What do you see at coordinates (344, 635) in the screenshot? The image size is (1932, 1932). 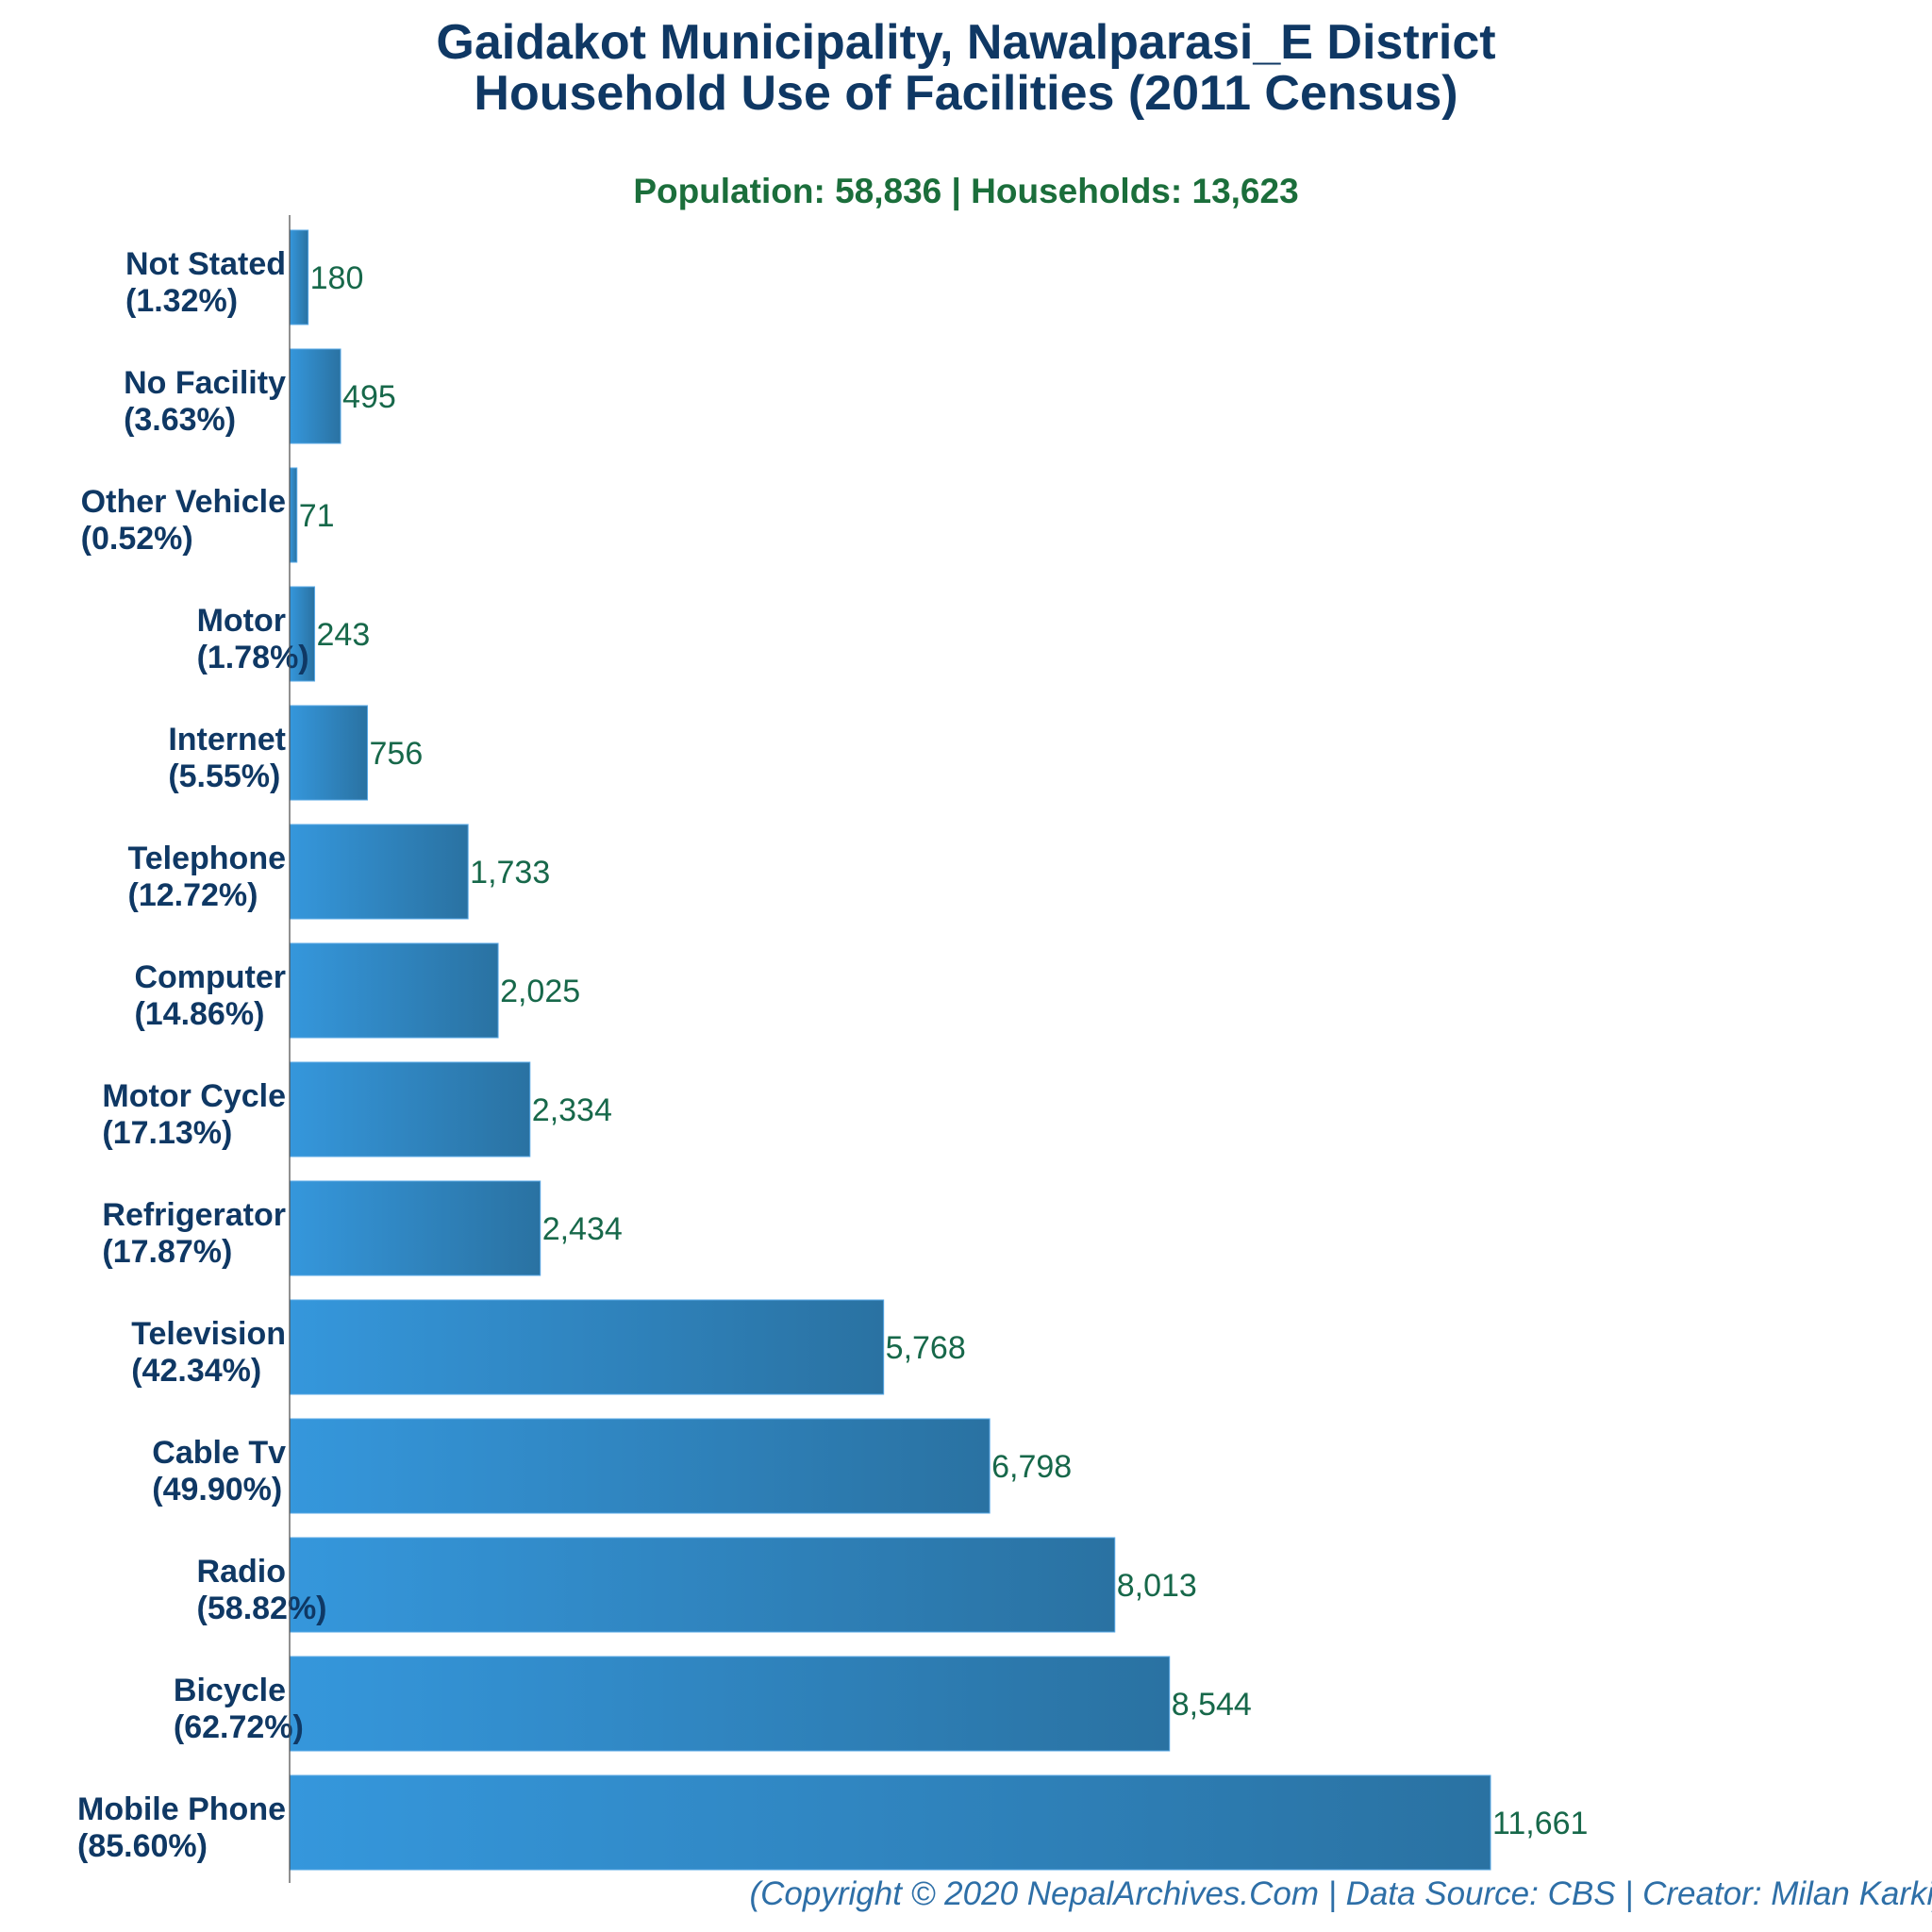 I see `value-label: 243` at bounding box center [344, 635].